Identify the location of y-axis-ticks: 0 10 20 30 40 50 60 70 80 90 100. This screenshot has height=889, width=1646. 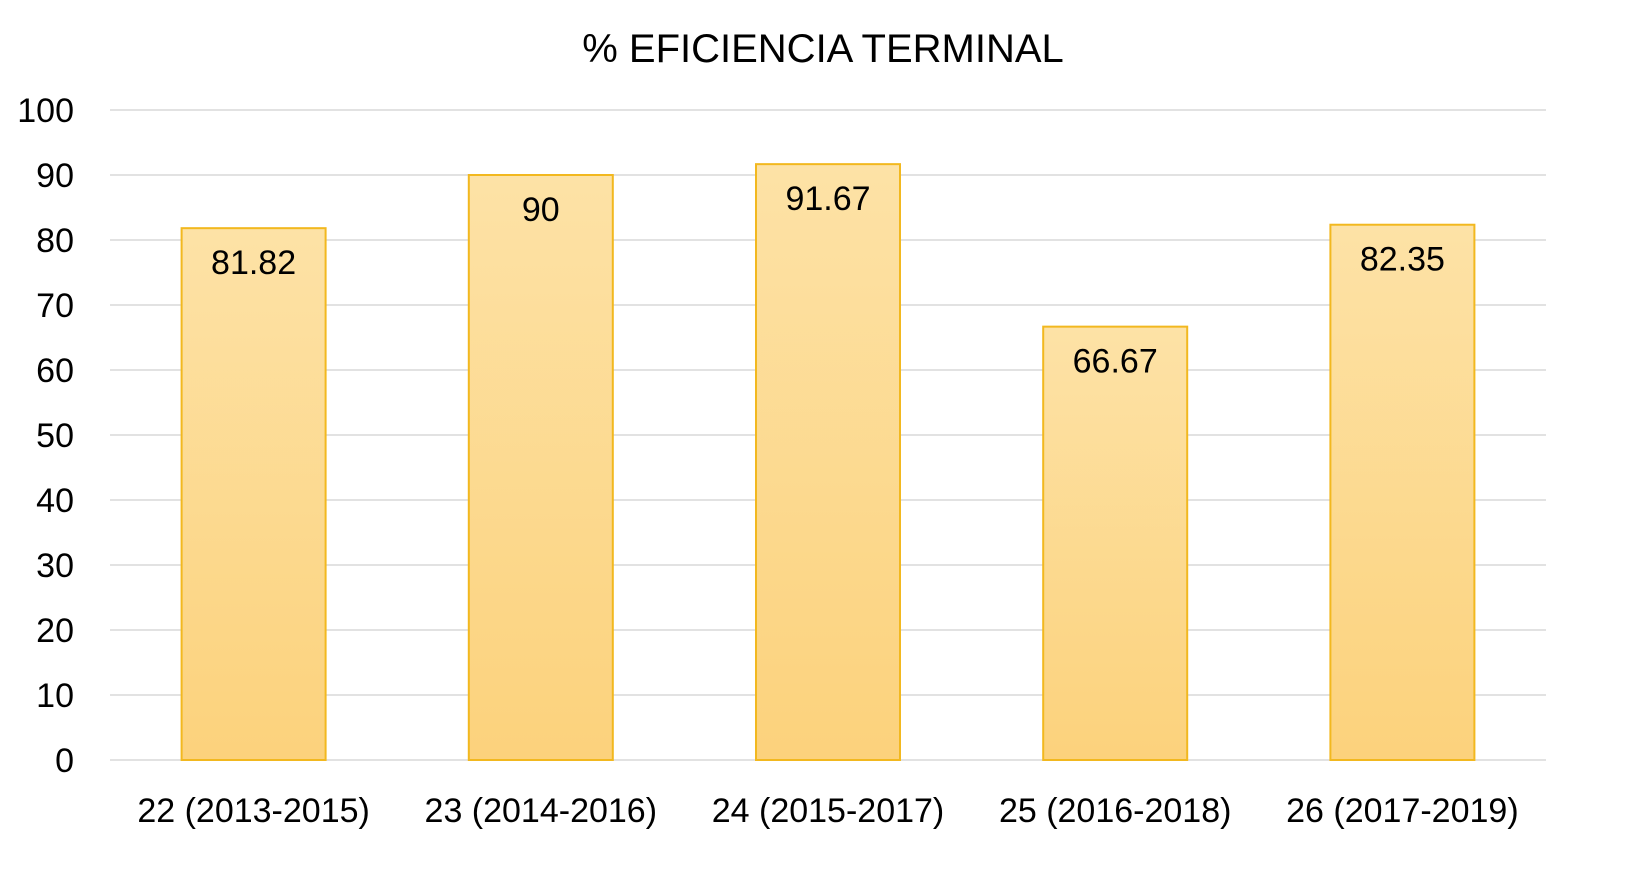
(45, 436).